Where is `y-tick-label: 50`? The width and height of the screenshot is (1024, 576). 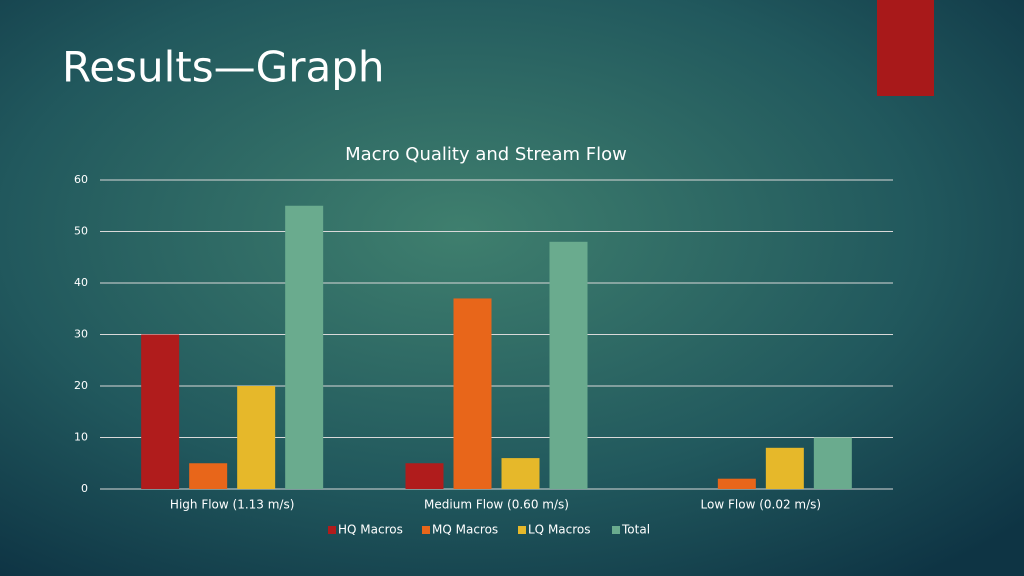 y-tick-label: 50 is located at coordinates (81, 231).